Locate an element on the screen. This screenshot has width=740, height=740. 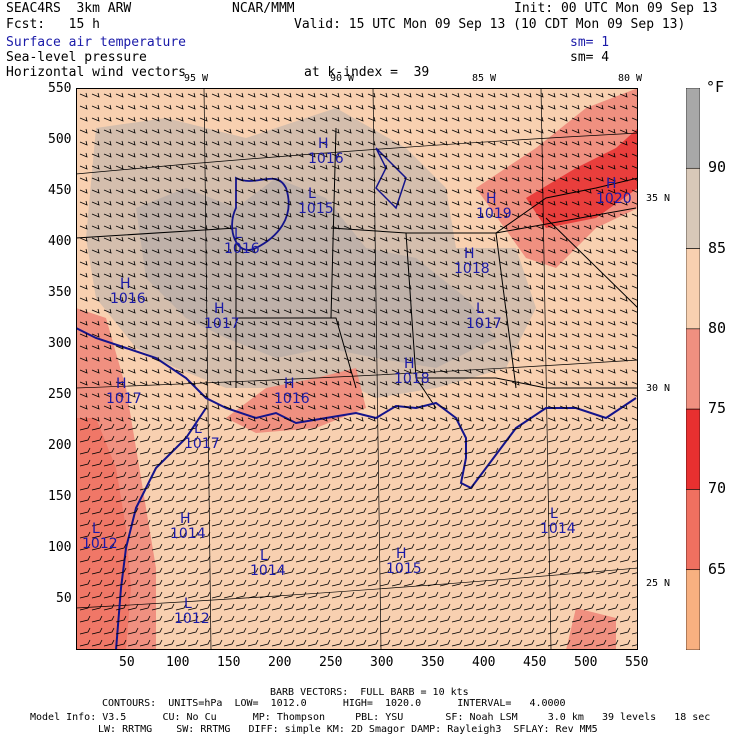
smoothing-temperature: sm= 1 is located at coordinates (590, 42).